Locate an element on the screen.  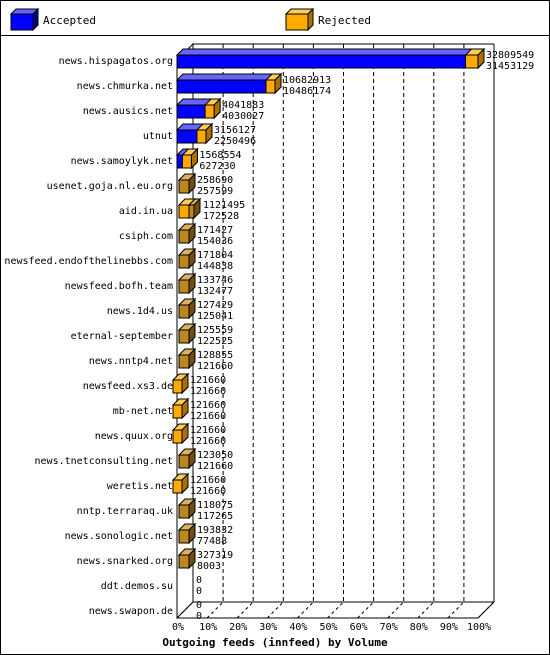
category-label: nntp.terraraq.uk is located at coordinates (125, 511).